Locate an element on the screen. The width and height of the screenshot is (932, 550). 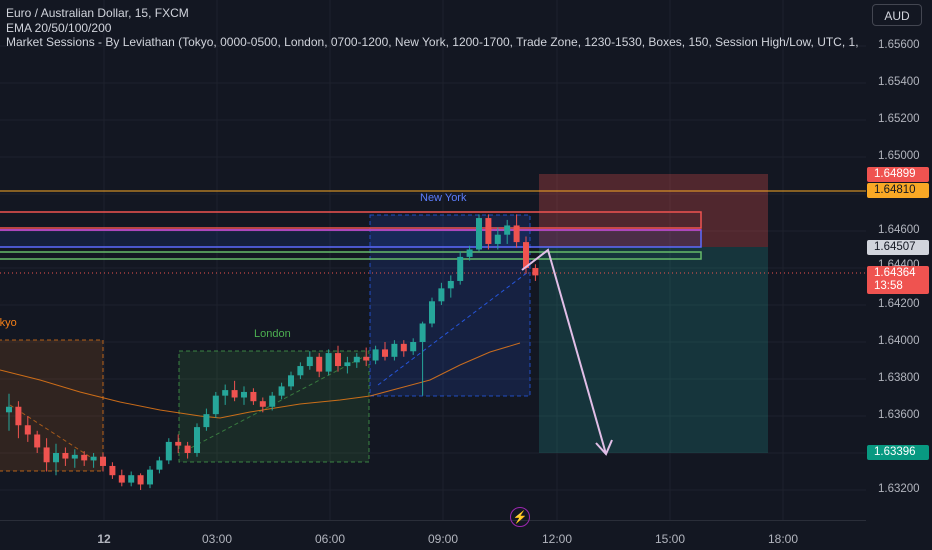
target-price-badge: 1.63396 is located at coordinates (898, 452).